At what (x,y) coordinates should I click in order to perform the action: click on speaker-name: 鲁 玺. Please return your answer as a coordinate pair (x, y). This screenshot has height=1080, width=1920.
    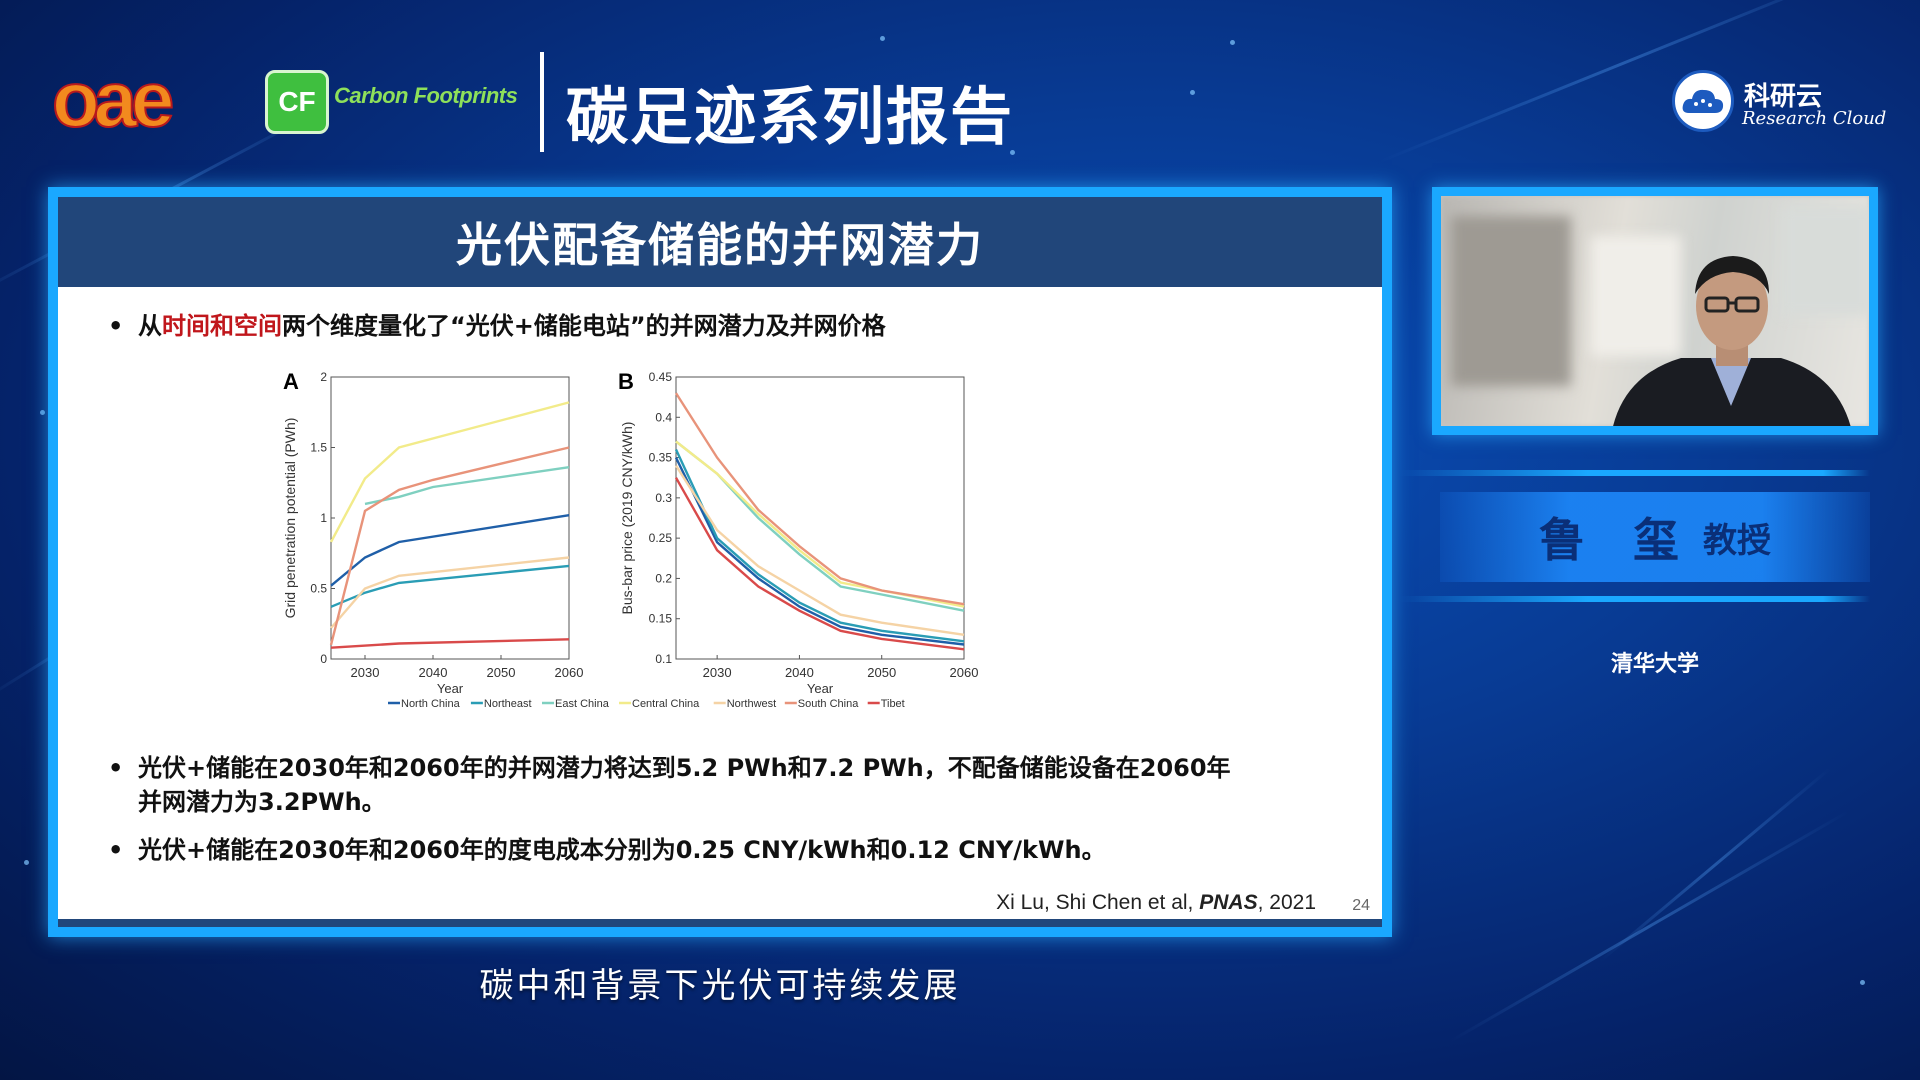
    Looking at the image, I should click on (1616, 540).